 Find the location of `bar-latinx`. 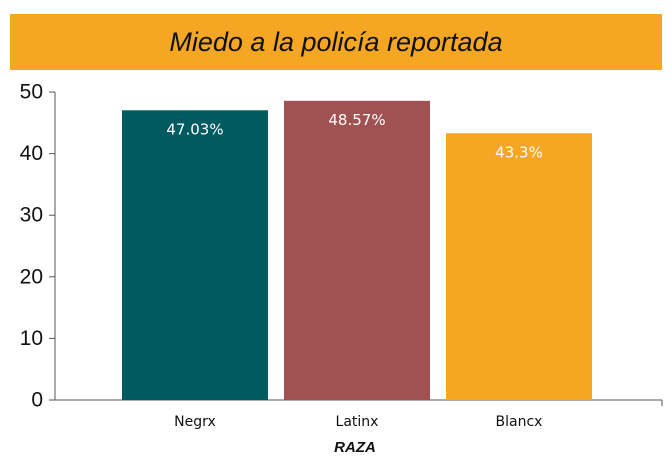

bar-latinx is located at coordinates (357, 250).